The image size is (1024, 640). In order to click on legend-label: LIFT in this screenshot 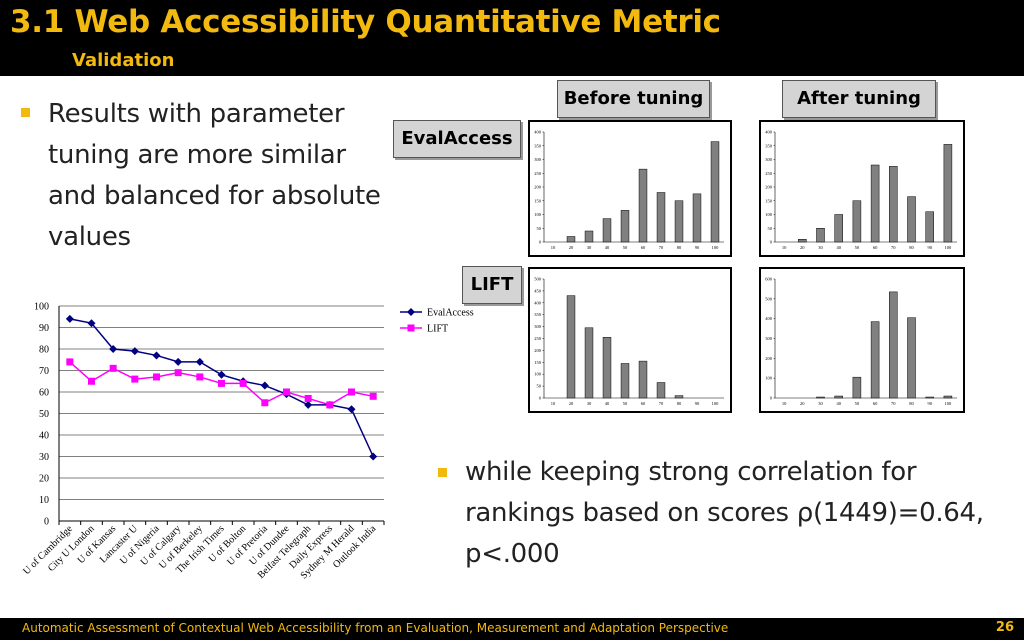, I will do `click(437, 329)`.